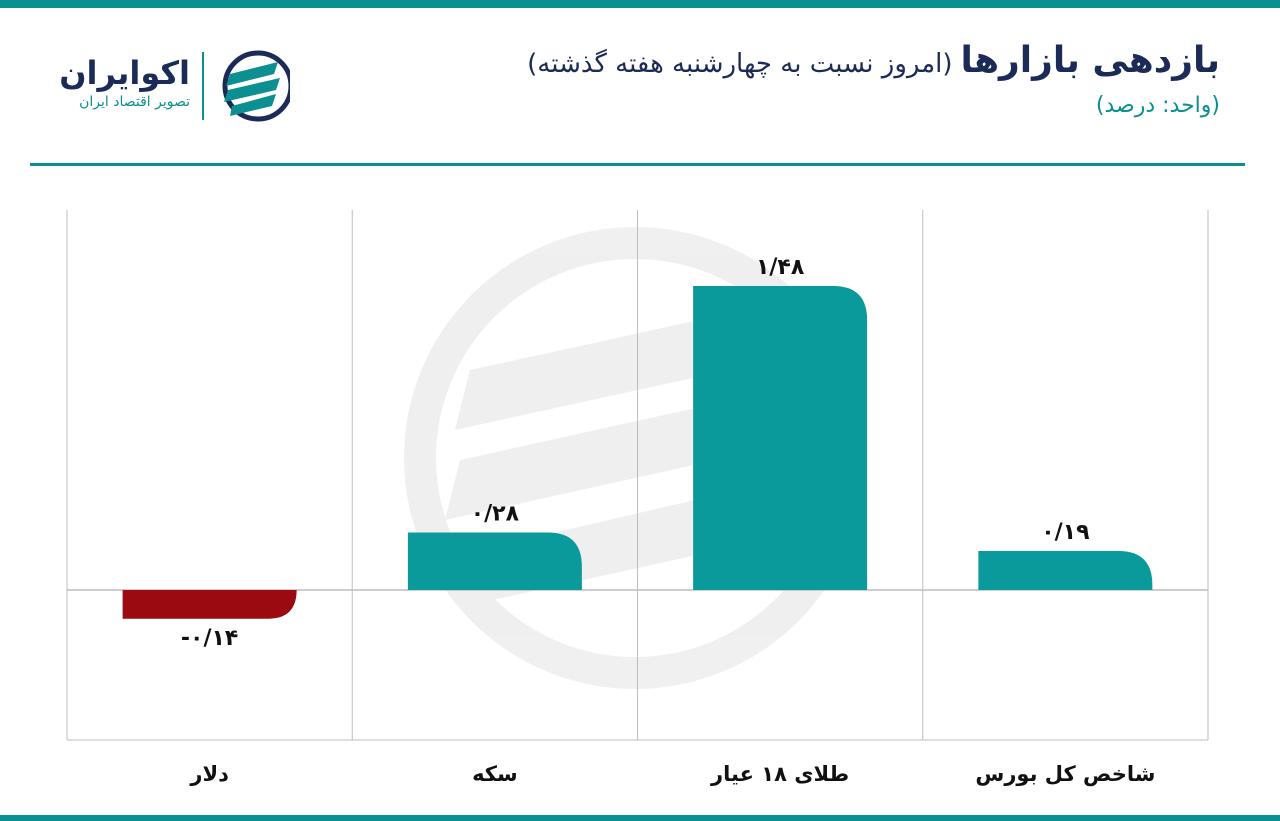  I want to click on logo-text: اکوایران تصویر اقتصاد ایران, so click(110, 83).